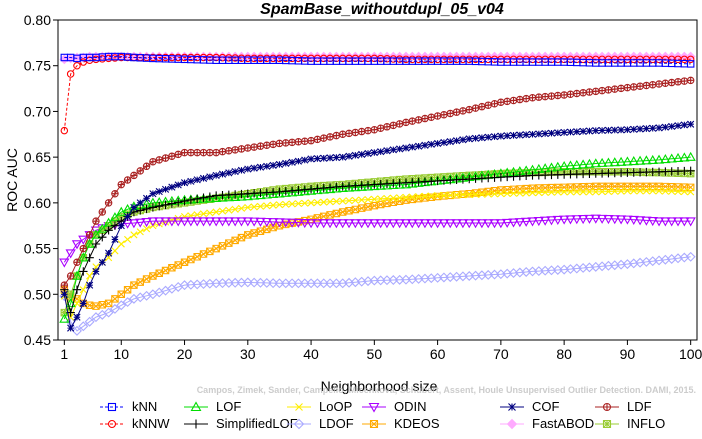 The image size is (702, 439). What do you see at coordinates (646, 423) in the screenshot?
I see `legend-label-inflo: INFLO` at bounding box center [646, 423].